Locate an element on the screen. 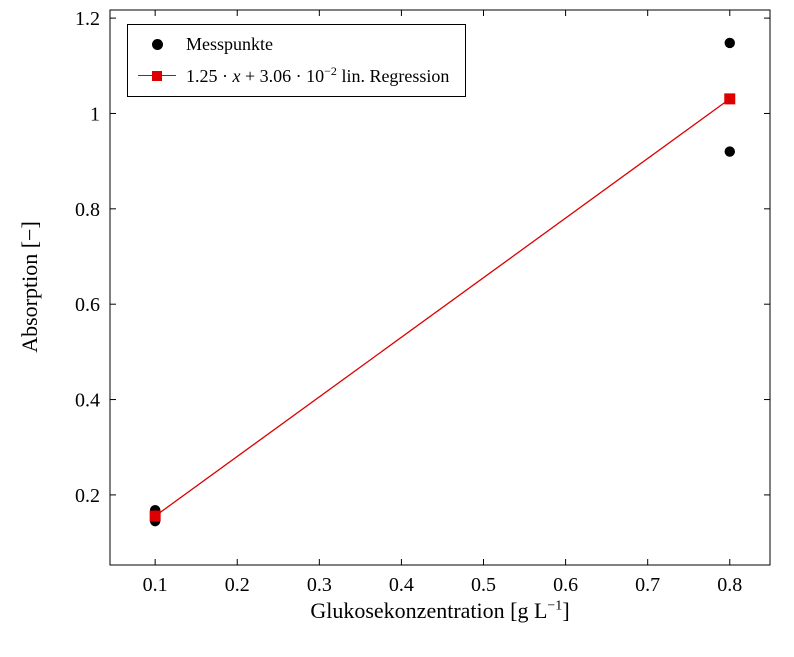 Image resolution: width=794 pixels, height=657 pixels. legend-label-regression: 1.25 · x + 3.06 · 10−2 lin. Regression is located at coordinates (317, 75).